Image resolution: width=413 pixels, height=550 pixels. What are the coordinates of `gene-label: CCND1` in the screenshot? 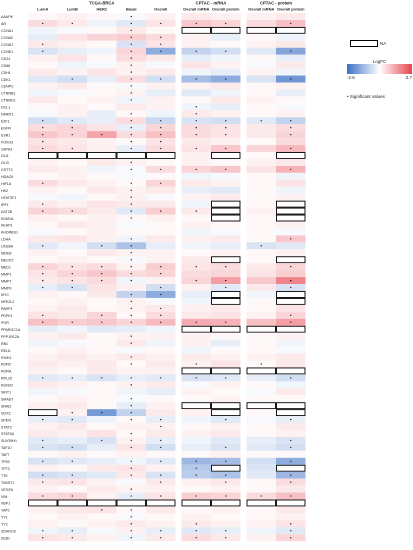 It's located at (7, 45).